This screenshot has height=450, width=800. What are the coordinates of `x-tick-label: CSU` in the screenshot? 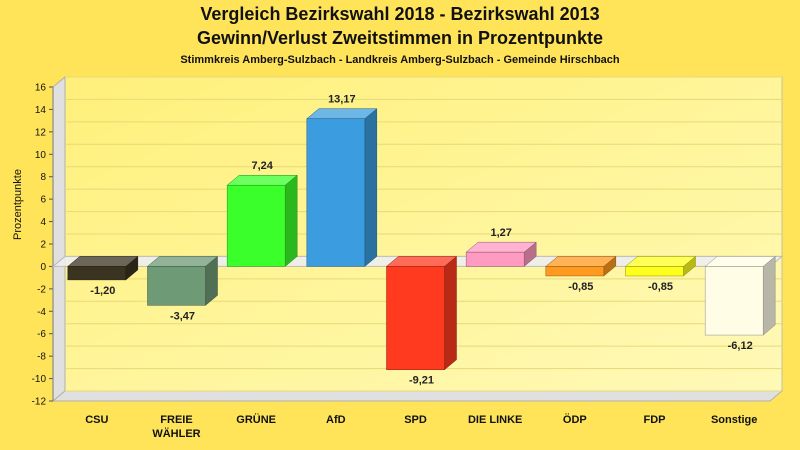 It's located at (96, 420).